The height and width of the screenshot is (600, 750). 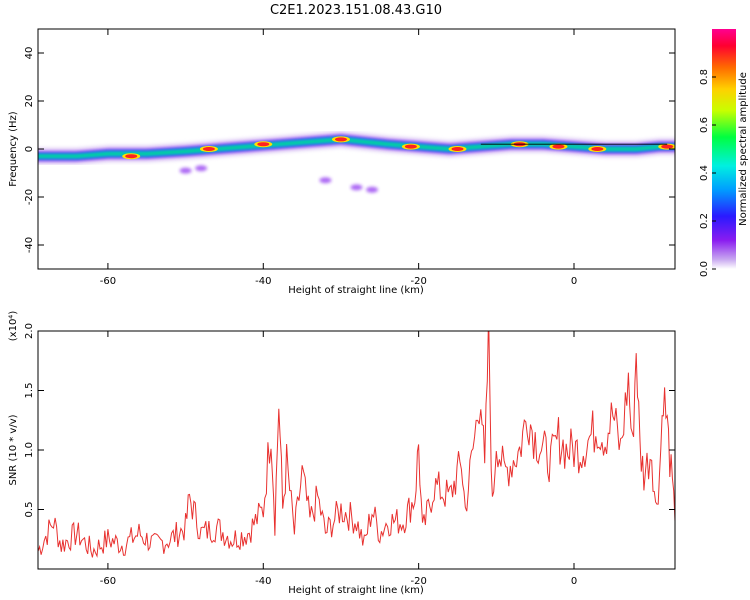 What do you see at coordinates (356, 590) in the screenshot?
I see `snr-xlabel: Height of straight line (km)` at bounding box center [356, 590].